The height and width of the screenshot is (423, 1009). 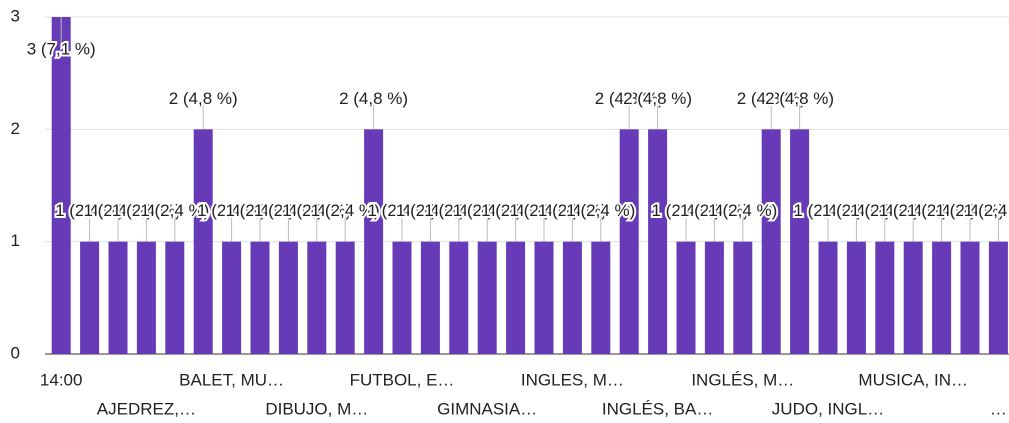 I want to click on y-tick-label: 0, so click(x=15, y=352).